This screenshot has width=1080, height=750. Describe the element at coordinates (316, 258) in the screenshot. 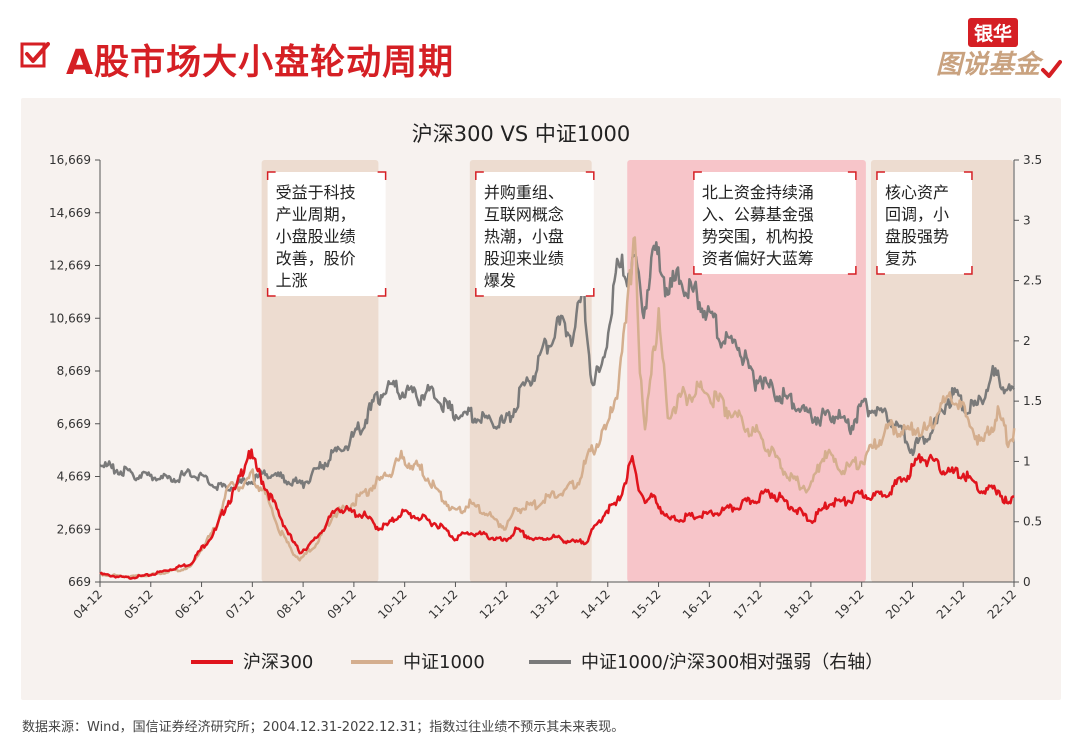

I see `annotation-text: 改善，股价` at that location.